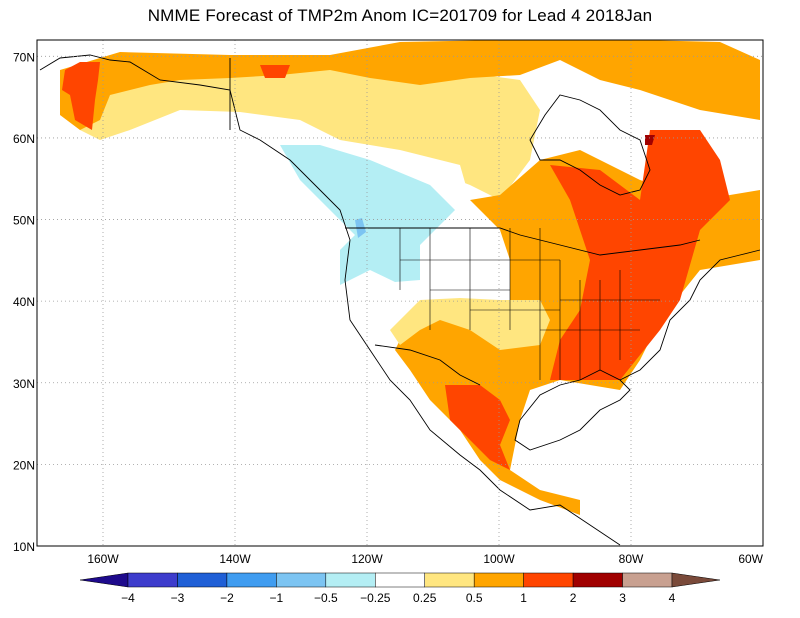  What do you see at coordinates (275, 71) in the screenshot?
I see `anomaly-region-red-arctic` at bounding box center [275, 71].